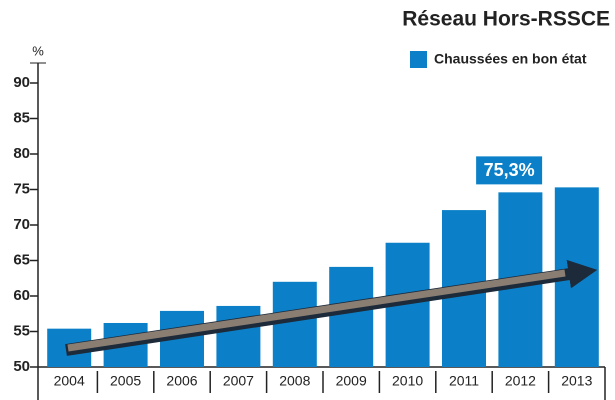 This screenshot has height=400, width=615. I want to click on x-tick-label: 2010, so click(407, 381).